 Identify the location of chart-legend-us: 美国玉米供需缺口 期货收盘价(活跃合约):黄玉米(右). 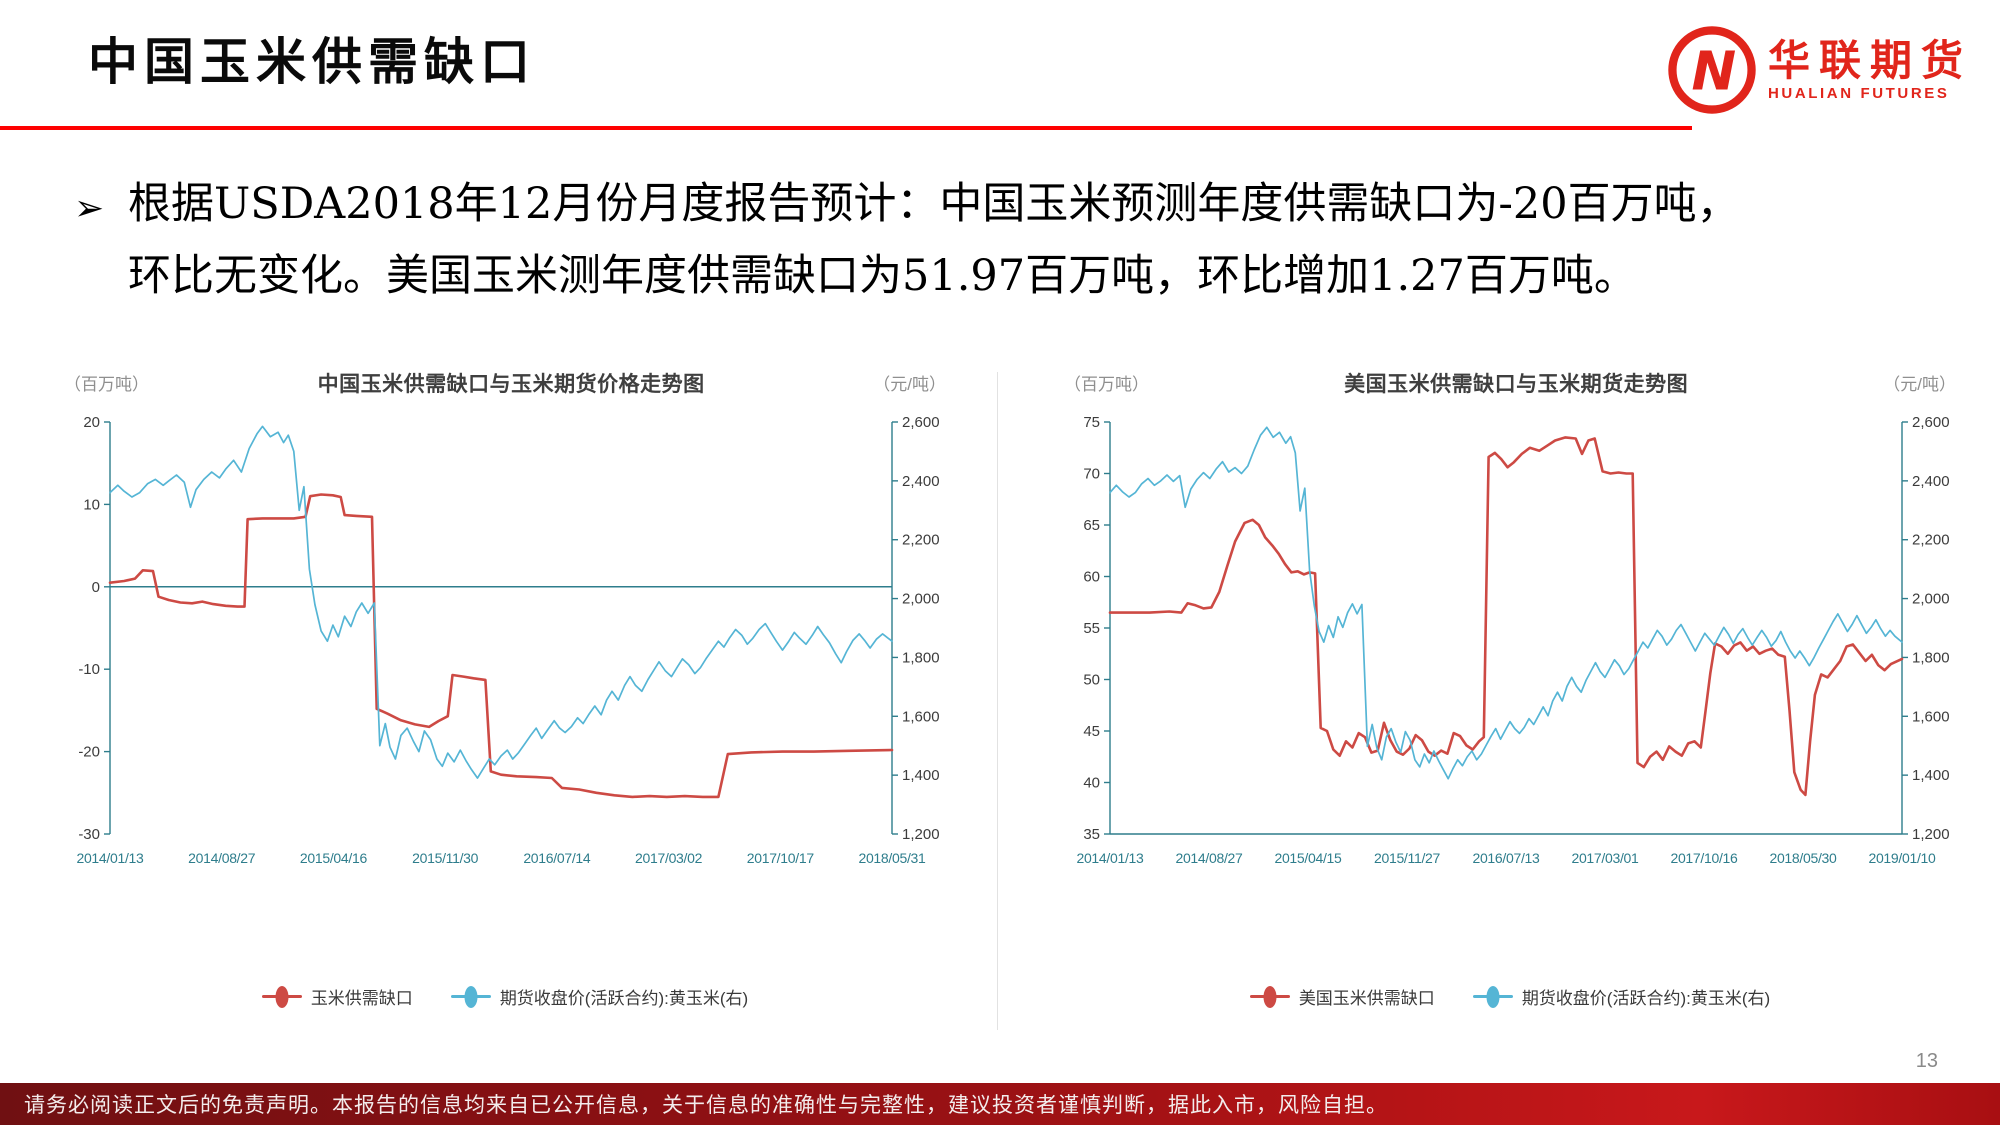
(1510, 996).